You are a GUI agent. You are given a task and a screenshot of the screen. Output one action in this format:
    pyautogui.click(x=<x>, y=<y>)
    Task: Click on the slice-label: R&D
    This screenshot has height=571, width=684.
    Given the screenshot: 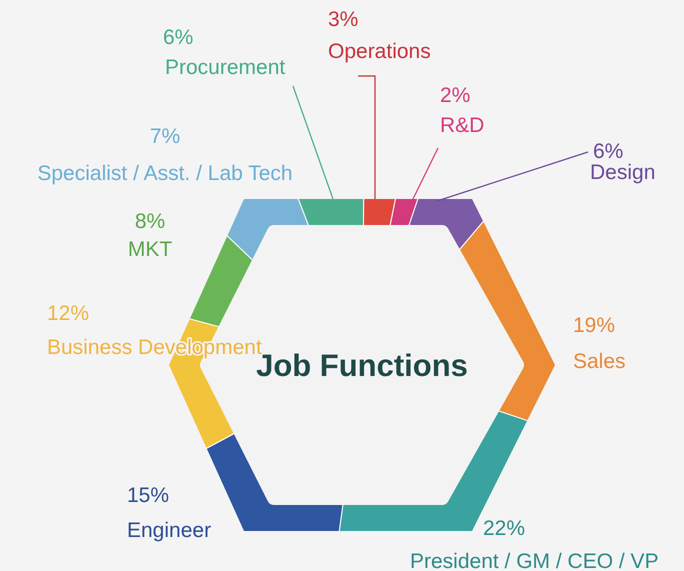 What is the action you would take?
    pyautogui.click(x=462, y=125)
    